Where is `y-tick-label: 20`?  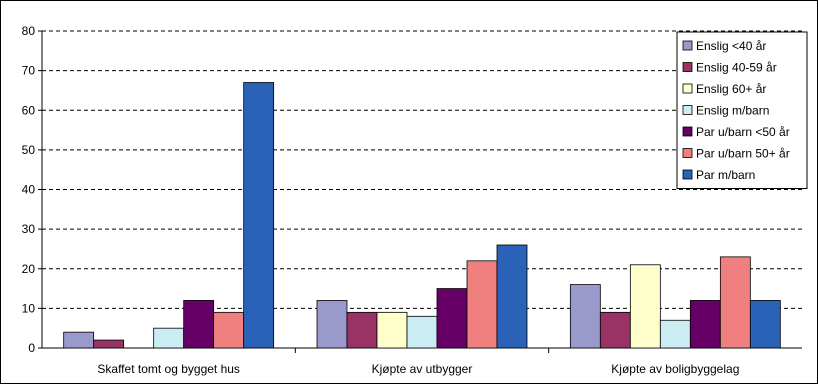
y-tick-label: 20 is located at coordinates (29, 269).